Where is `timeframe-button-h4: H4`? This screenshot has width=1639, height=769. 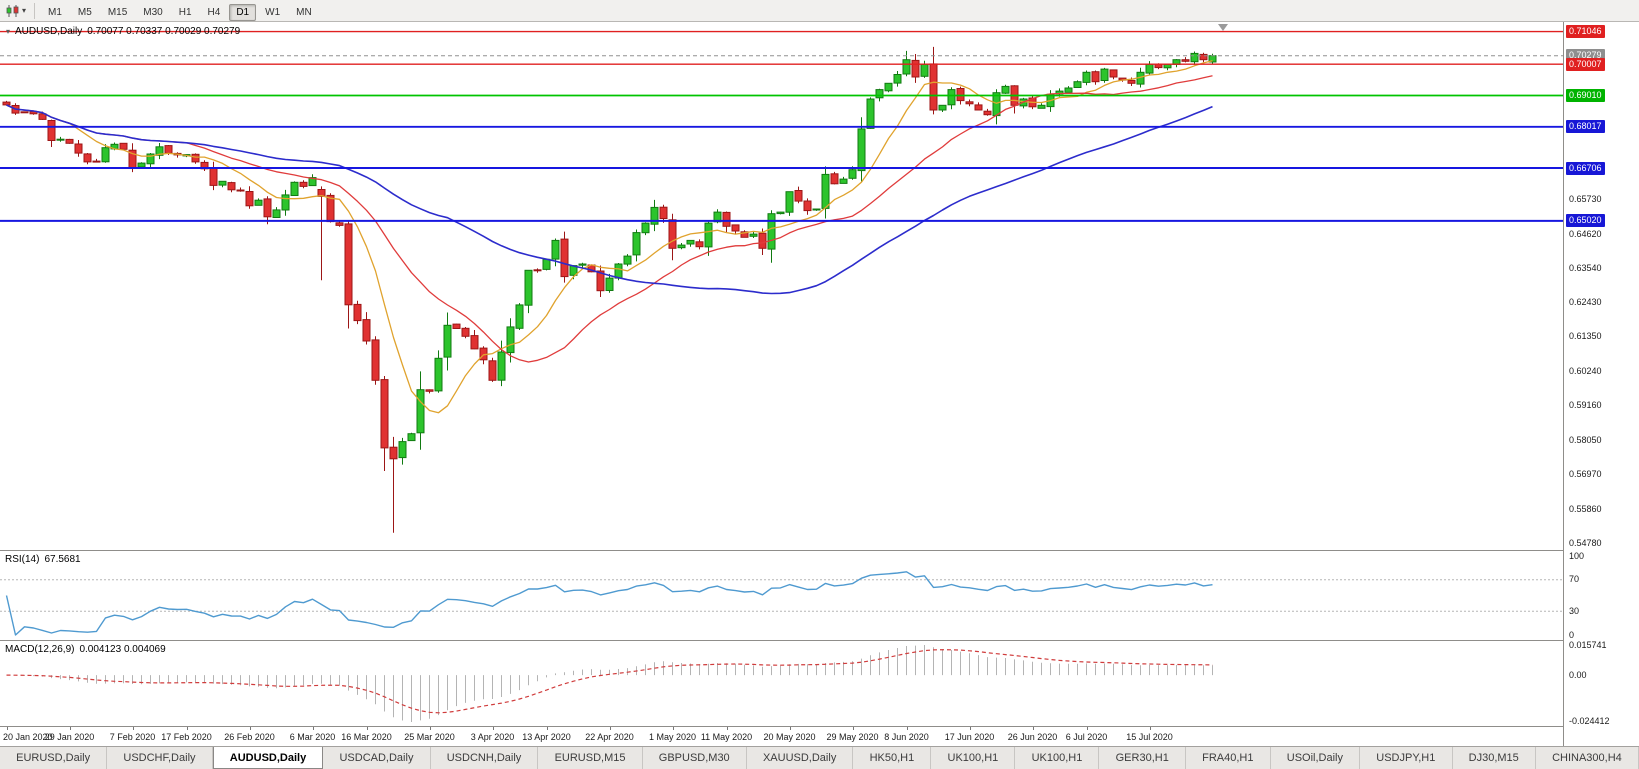 timeframe-button-h4: H4 is located at coordinates (214, 12).